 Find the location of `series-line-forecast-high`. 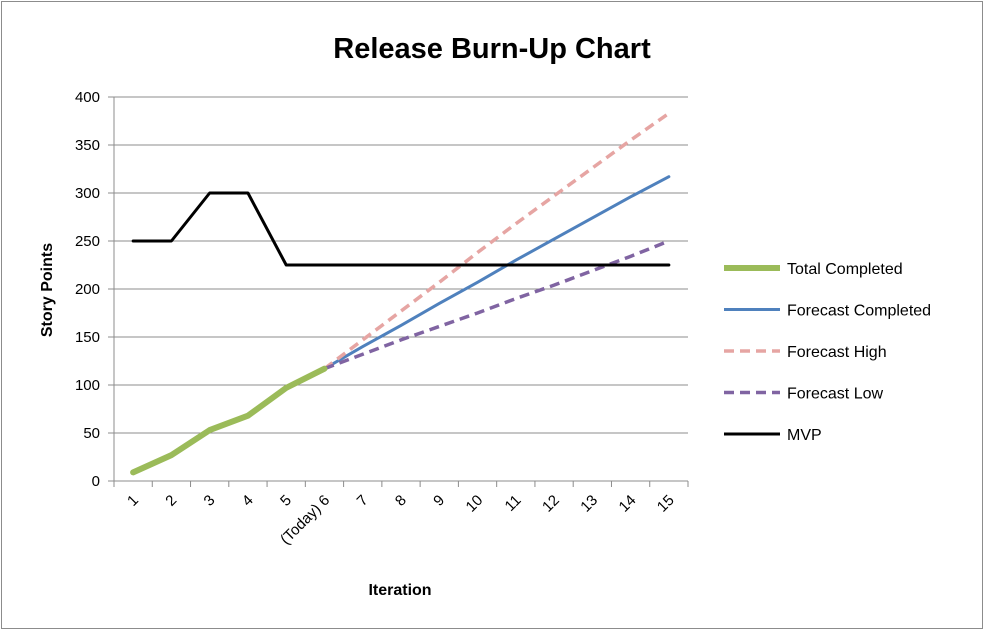

series-line-forecast-high is located at coordinates (496, 241).